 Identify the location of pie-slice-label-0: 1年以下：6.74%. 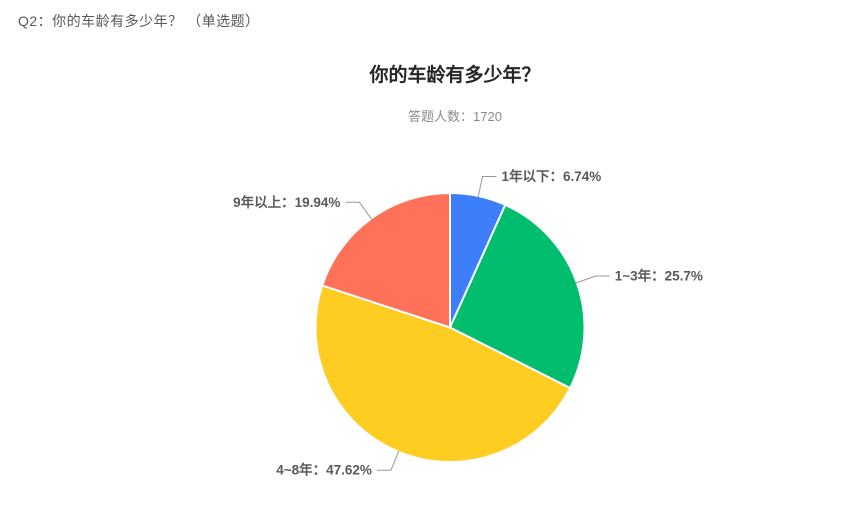
(552, 176).